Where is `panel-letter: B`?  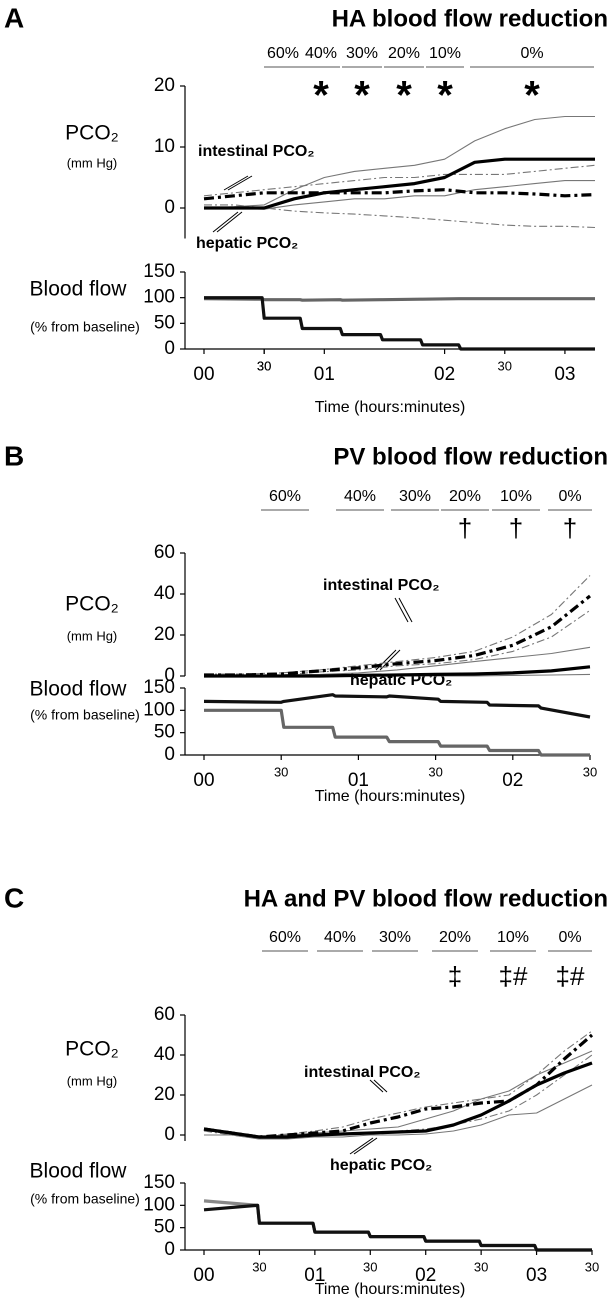 panel-letter: B is located at coordinates (14, 455).